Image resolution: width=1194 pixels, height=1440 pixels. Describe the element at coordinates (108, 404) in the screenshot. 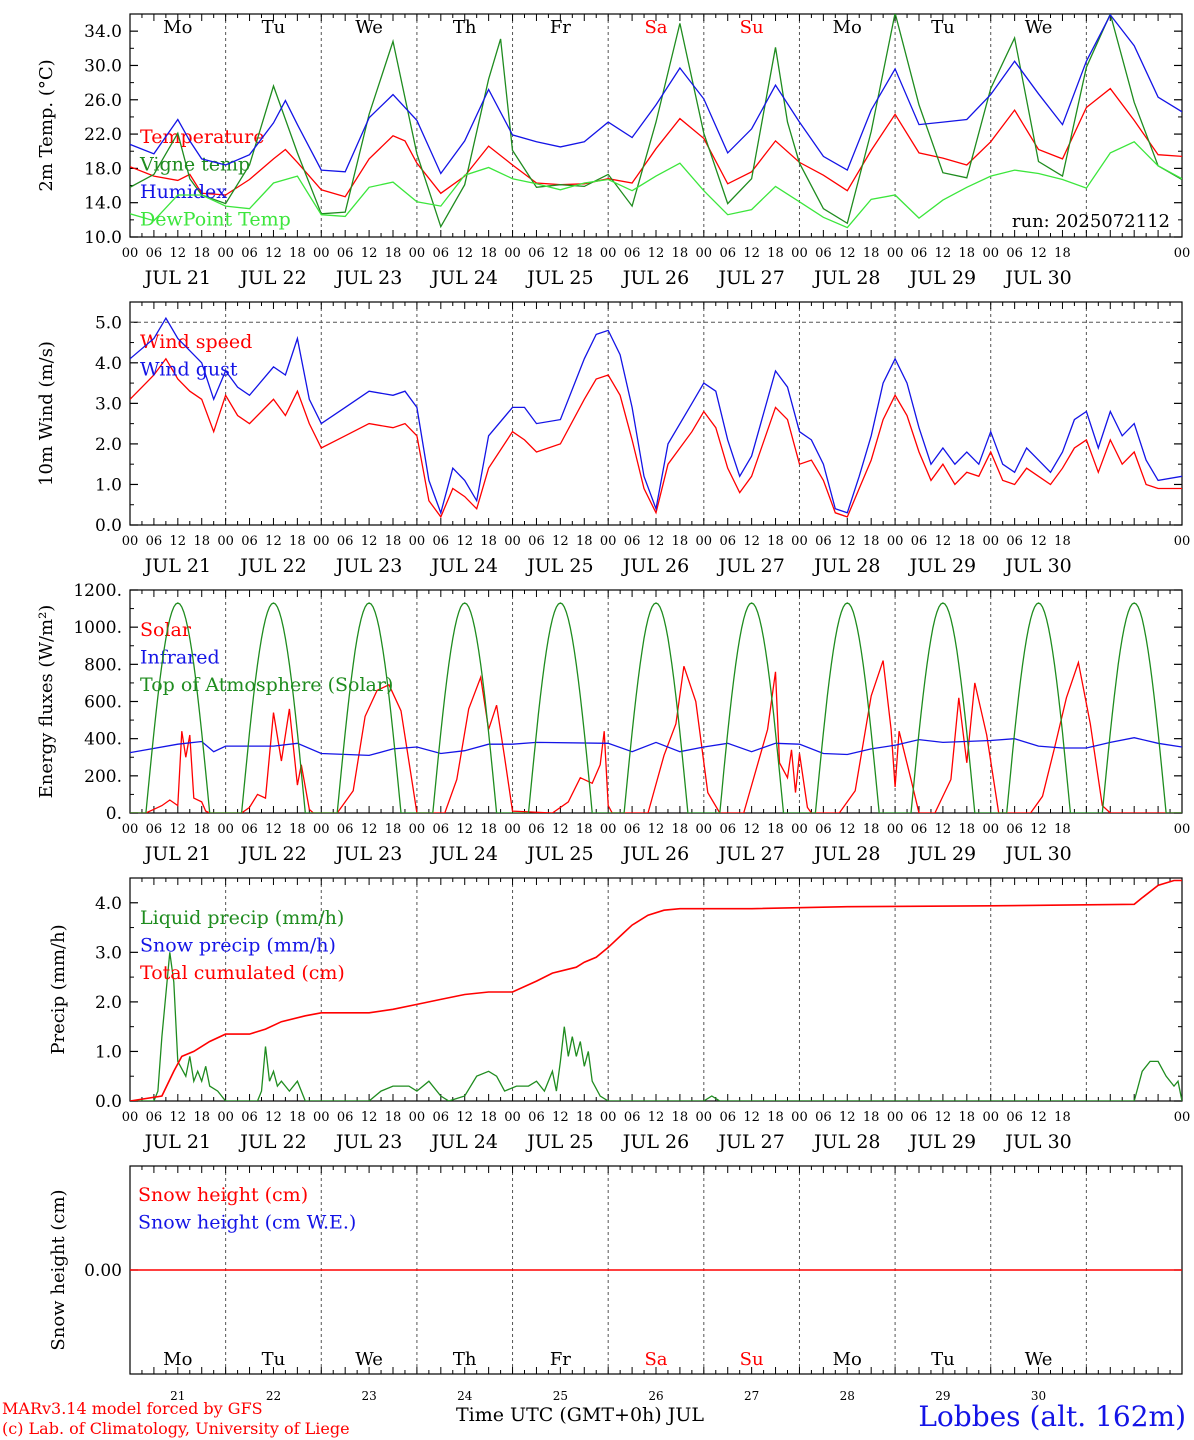

I see `y-tick-label: 3.0` at that location.